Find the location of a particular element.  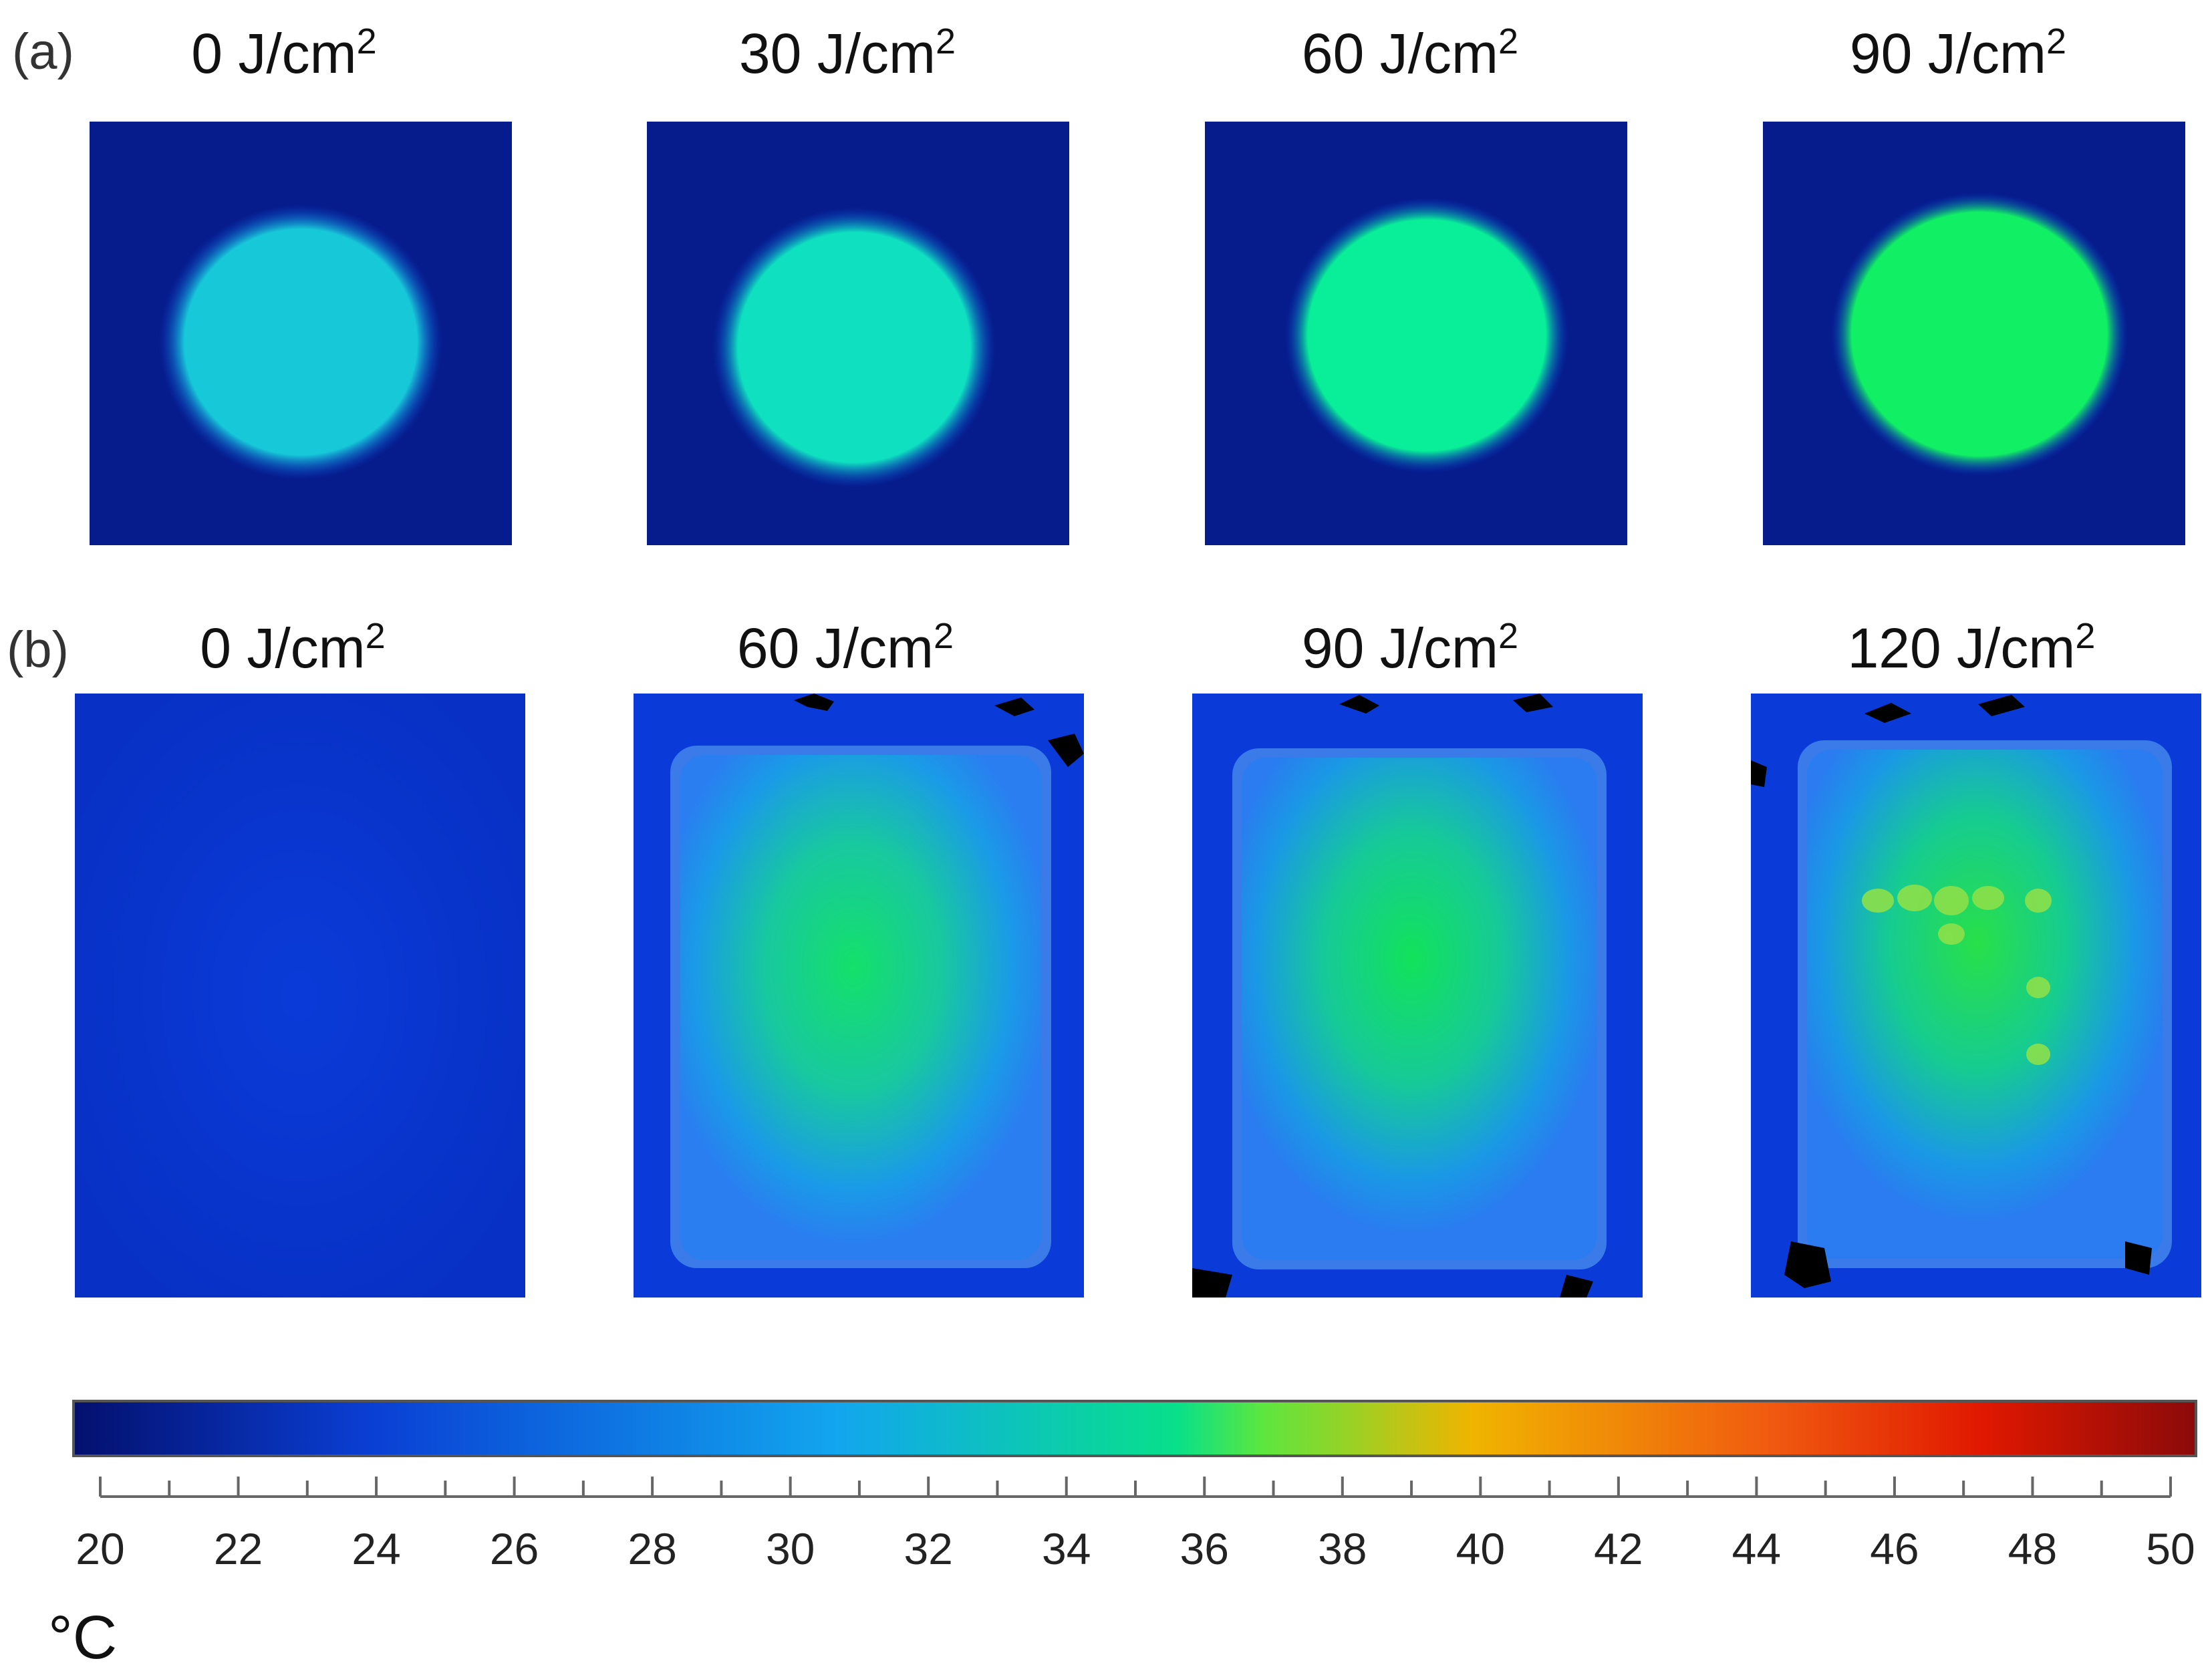

colorbar-gradient is located at coordinates (1135, 1428).